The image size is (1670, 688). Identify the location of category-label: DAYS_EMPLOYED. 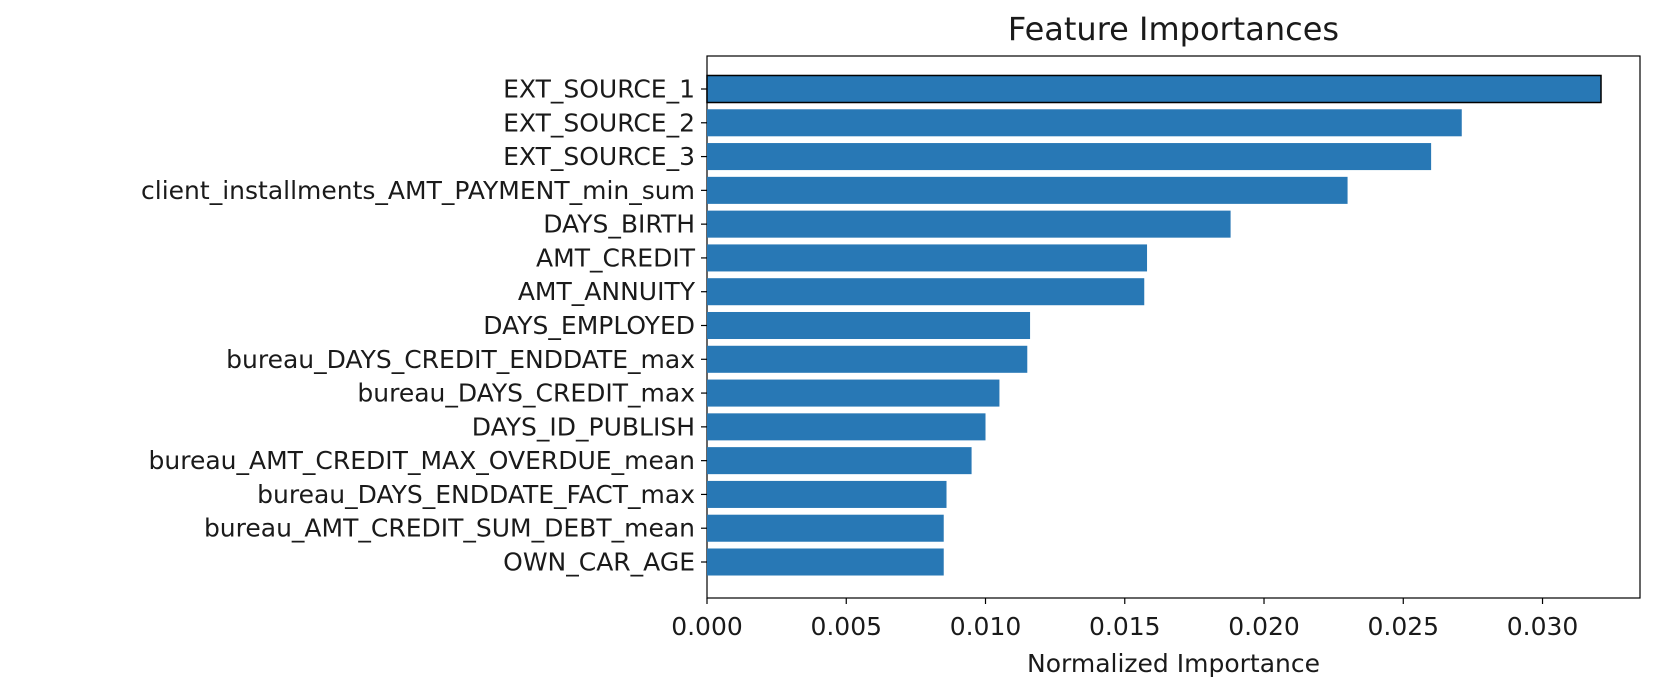
(589, 325).